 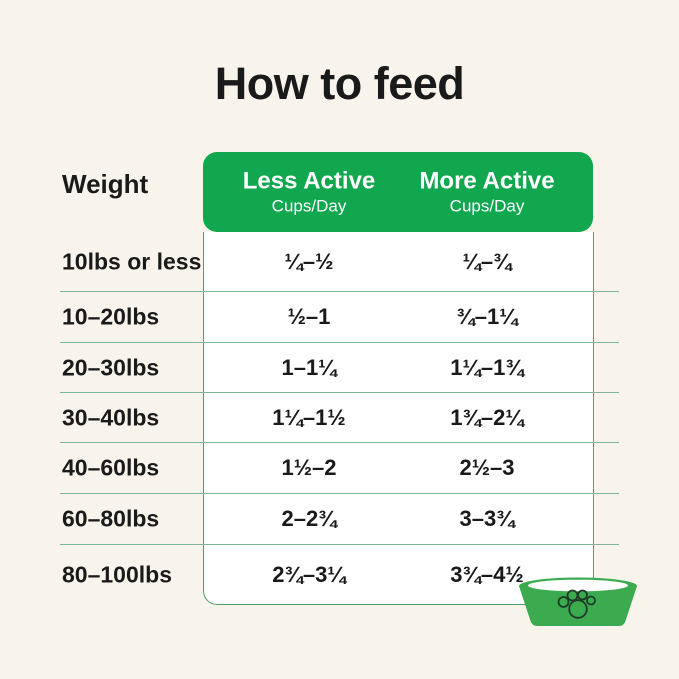 I want to click on row-weight-label: 10–20lbs, so click(x=111, y=316).